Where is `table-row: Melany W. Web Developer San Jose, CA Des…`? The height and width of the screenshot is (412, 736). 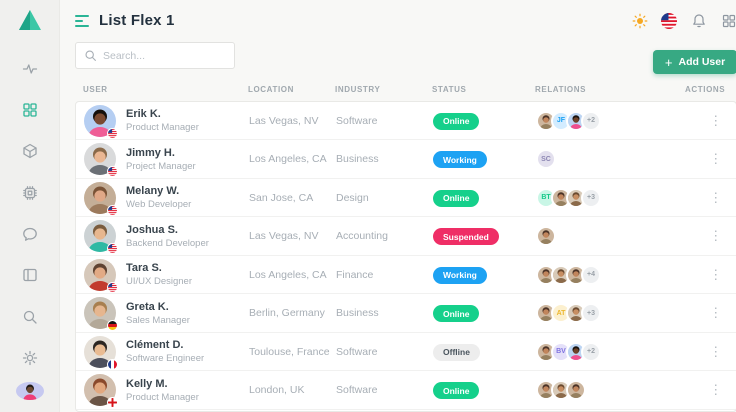
table-row: Melany W. Web Developer San Jose, CA Des… is located at coordinates (406, 198).